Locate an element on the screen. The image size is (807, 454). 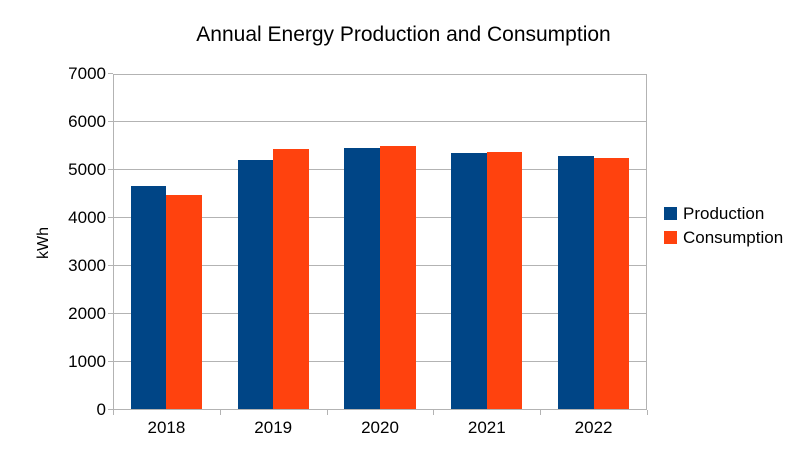
x-tick-label-2021: 2021 is located at coordinates (486, 427).